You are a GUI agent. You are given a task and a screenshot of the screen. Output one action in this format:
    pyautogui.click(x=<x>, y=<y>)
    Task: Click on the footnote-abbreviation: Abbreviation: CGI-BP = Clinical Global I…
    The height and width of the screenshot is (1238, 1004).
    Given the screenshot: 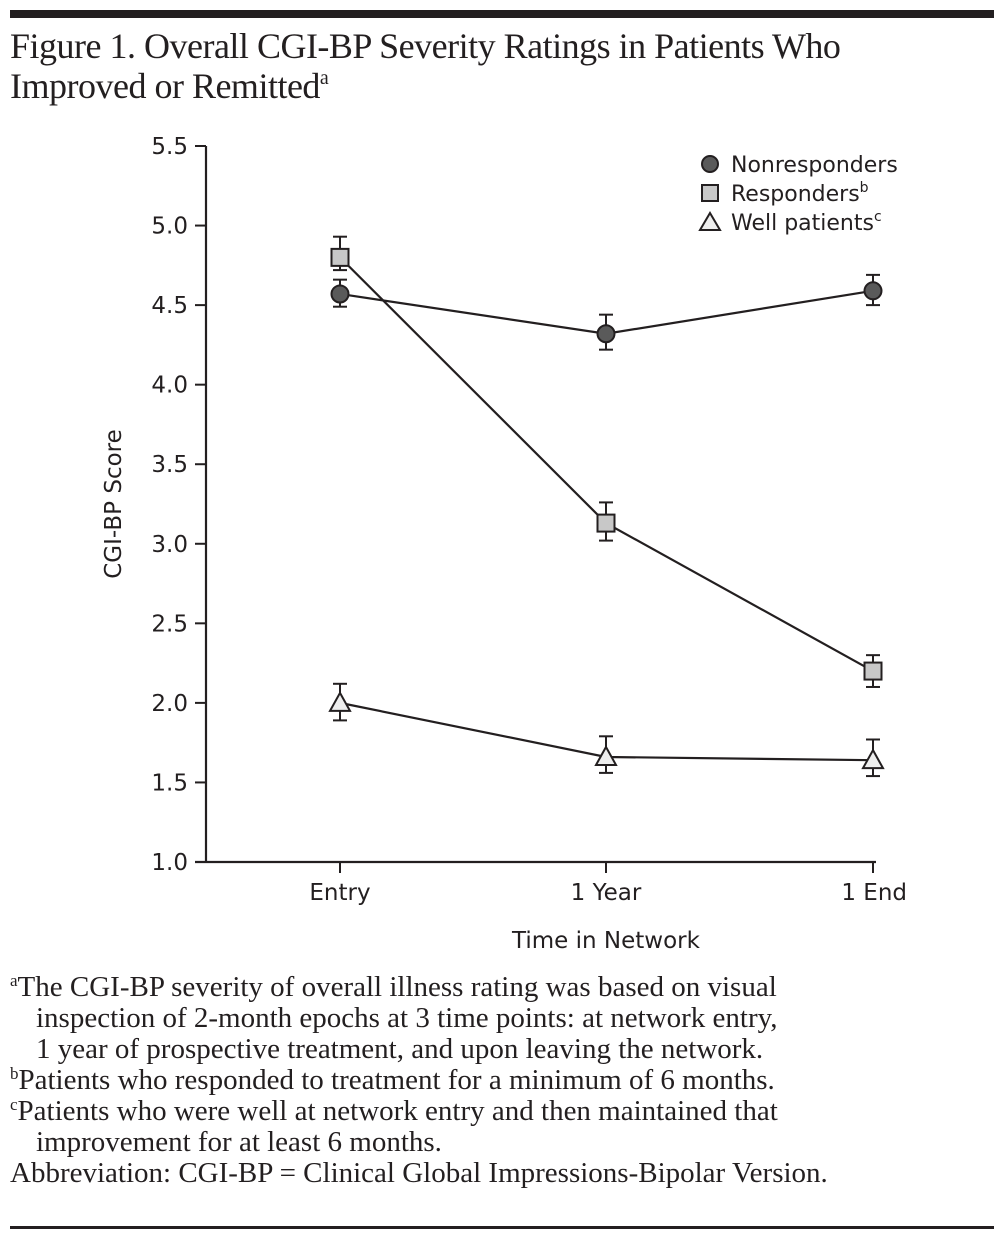 What is the action you would take?
    pyautogui.click(x=419, y=1173)
    